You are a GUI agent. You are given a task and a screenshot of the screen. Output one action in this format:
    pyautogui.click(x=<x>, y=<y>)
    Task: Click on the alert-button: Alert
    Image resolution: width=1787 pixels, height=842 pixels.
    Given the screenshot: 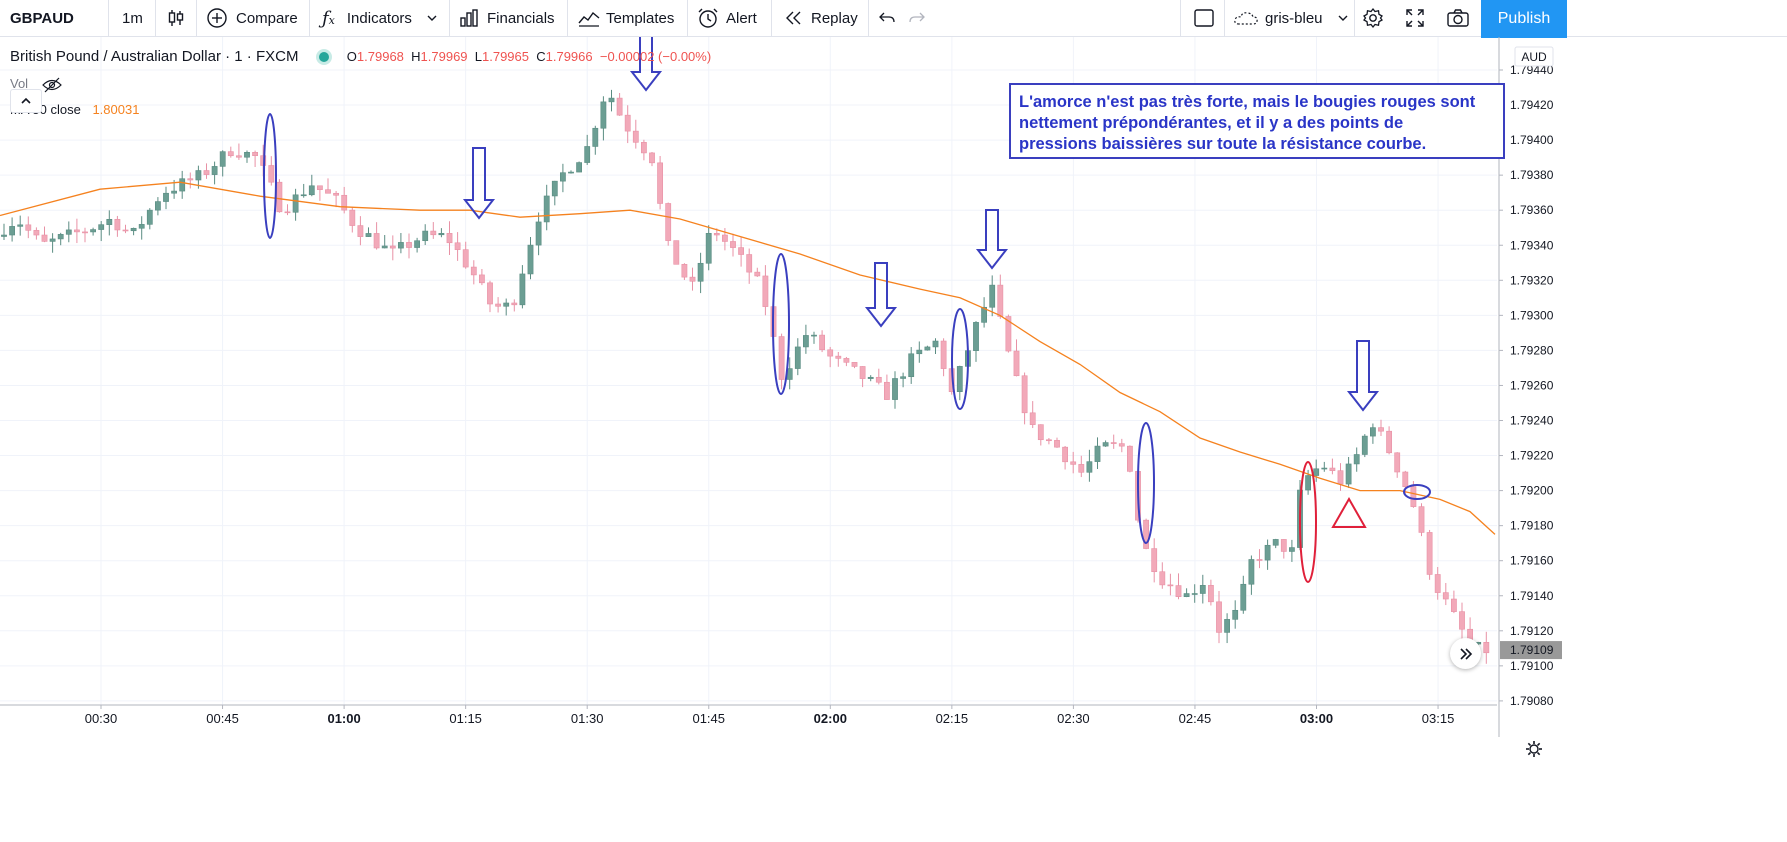 What is the action you would take?
    pyautogui.click(x=727, y=18)
    